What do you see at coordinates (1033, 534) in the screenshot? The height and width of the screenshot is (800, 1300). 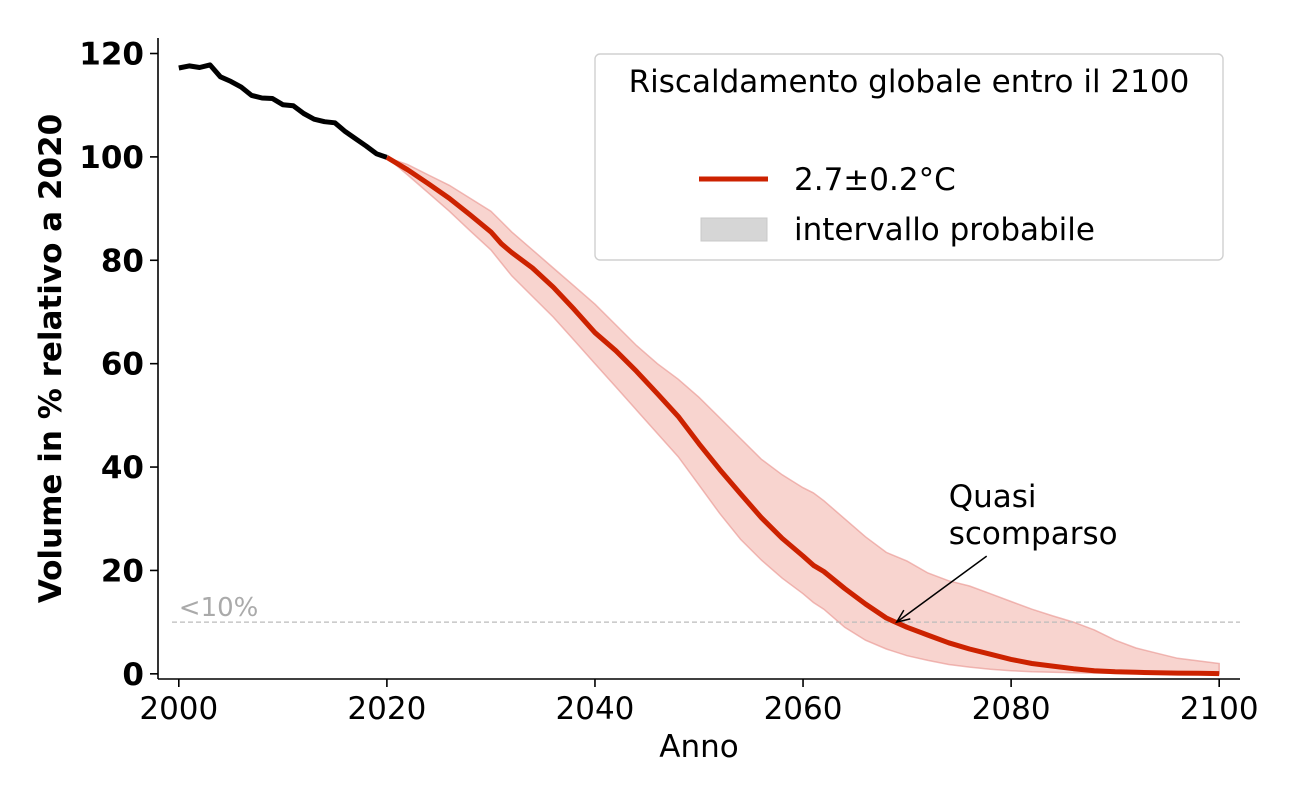 I see `annotation-line-2: scomparso` at bounding box center [1033, 534].